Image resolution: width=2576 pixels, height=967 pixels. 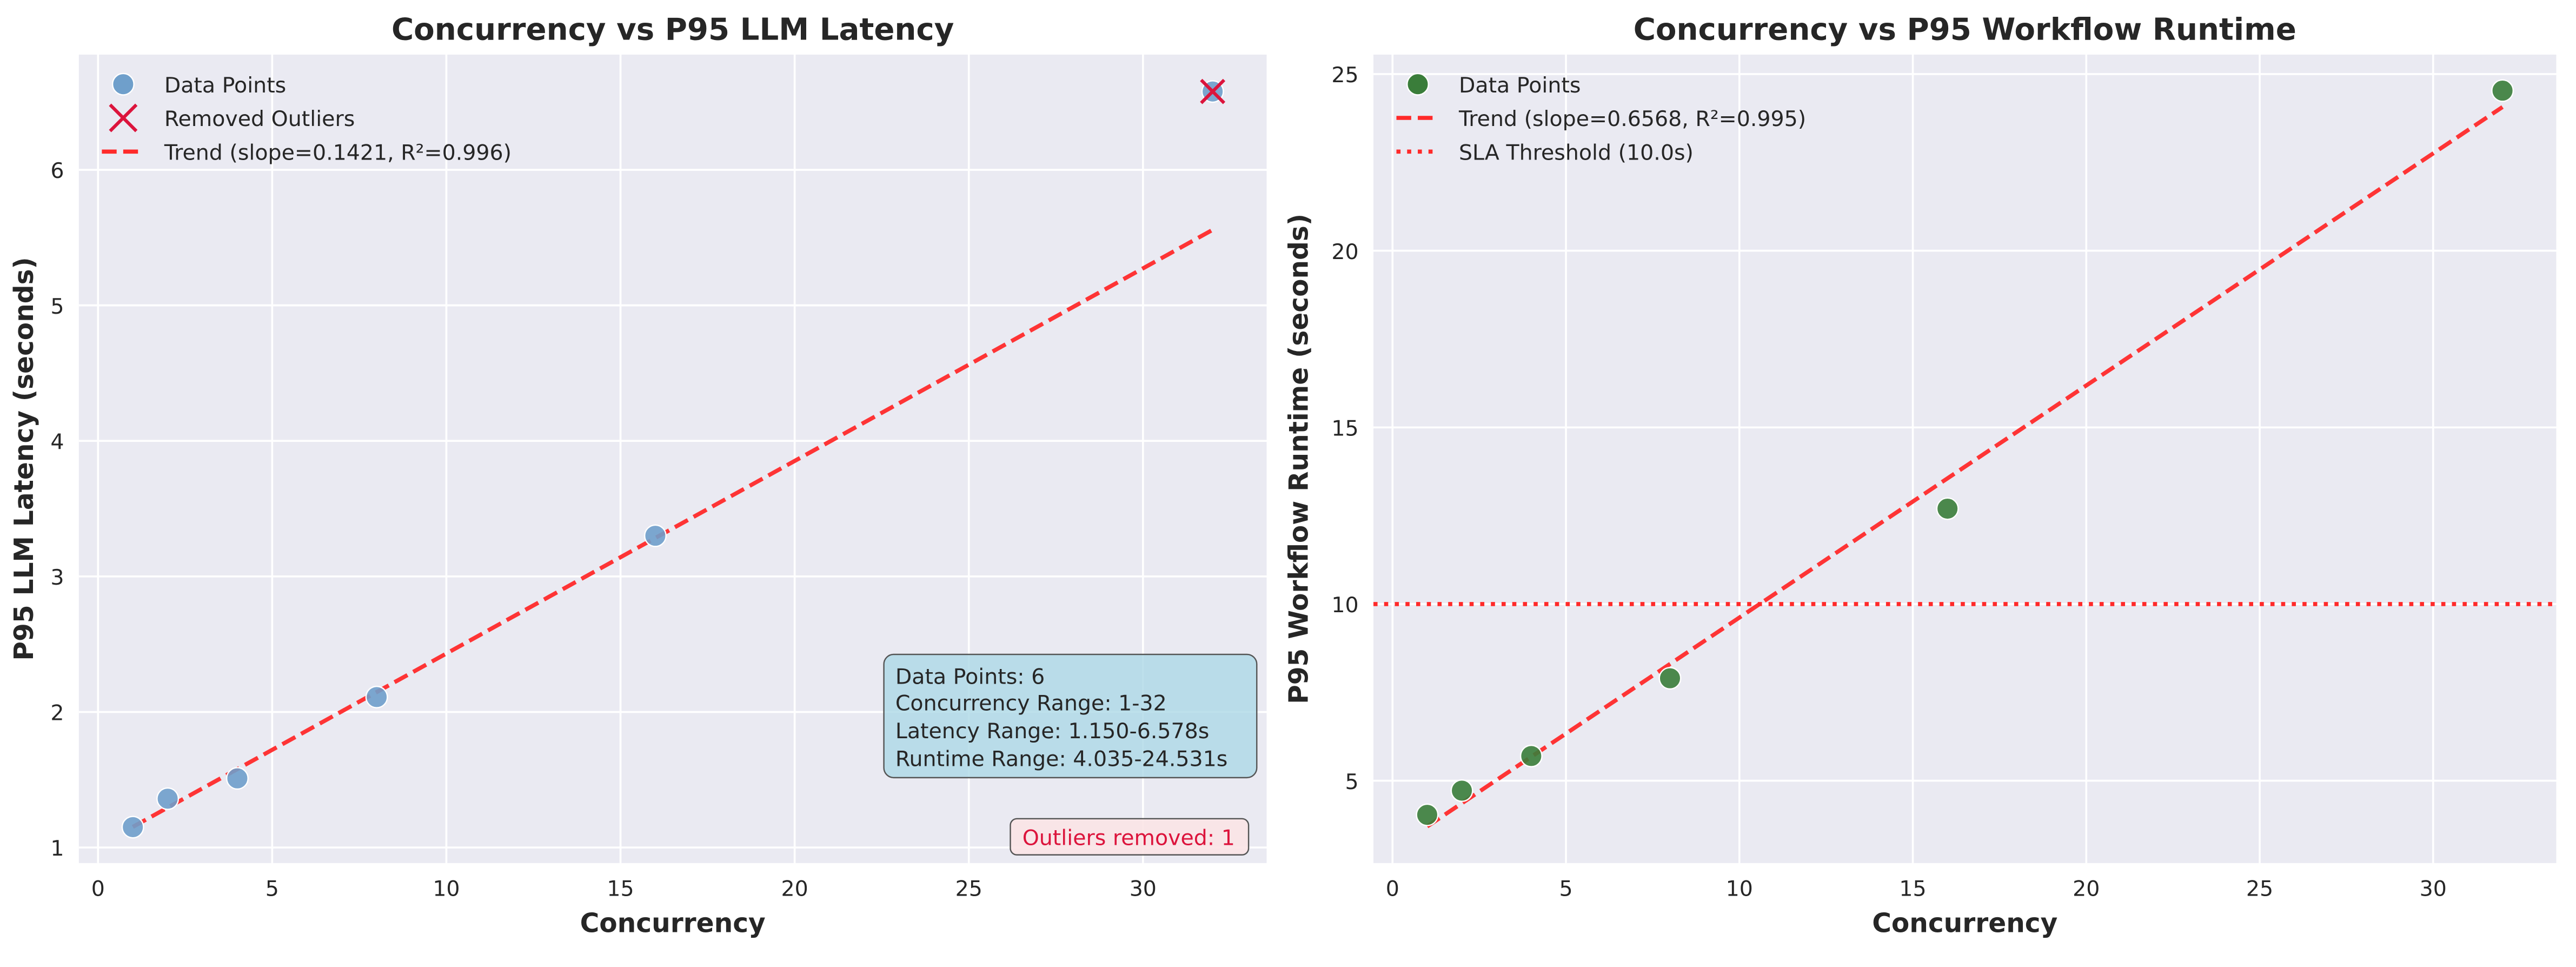 I want to click on y-tick-label: 2, so click(x=57, y=713).